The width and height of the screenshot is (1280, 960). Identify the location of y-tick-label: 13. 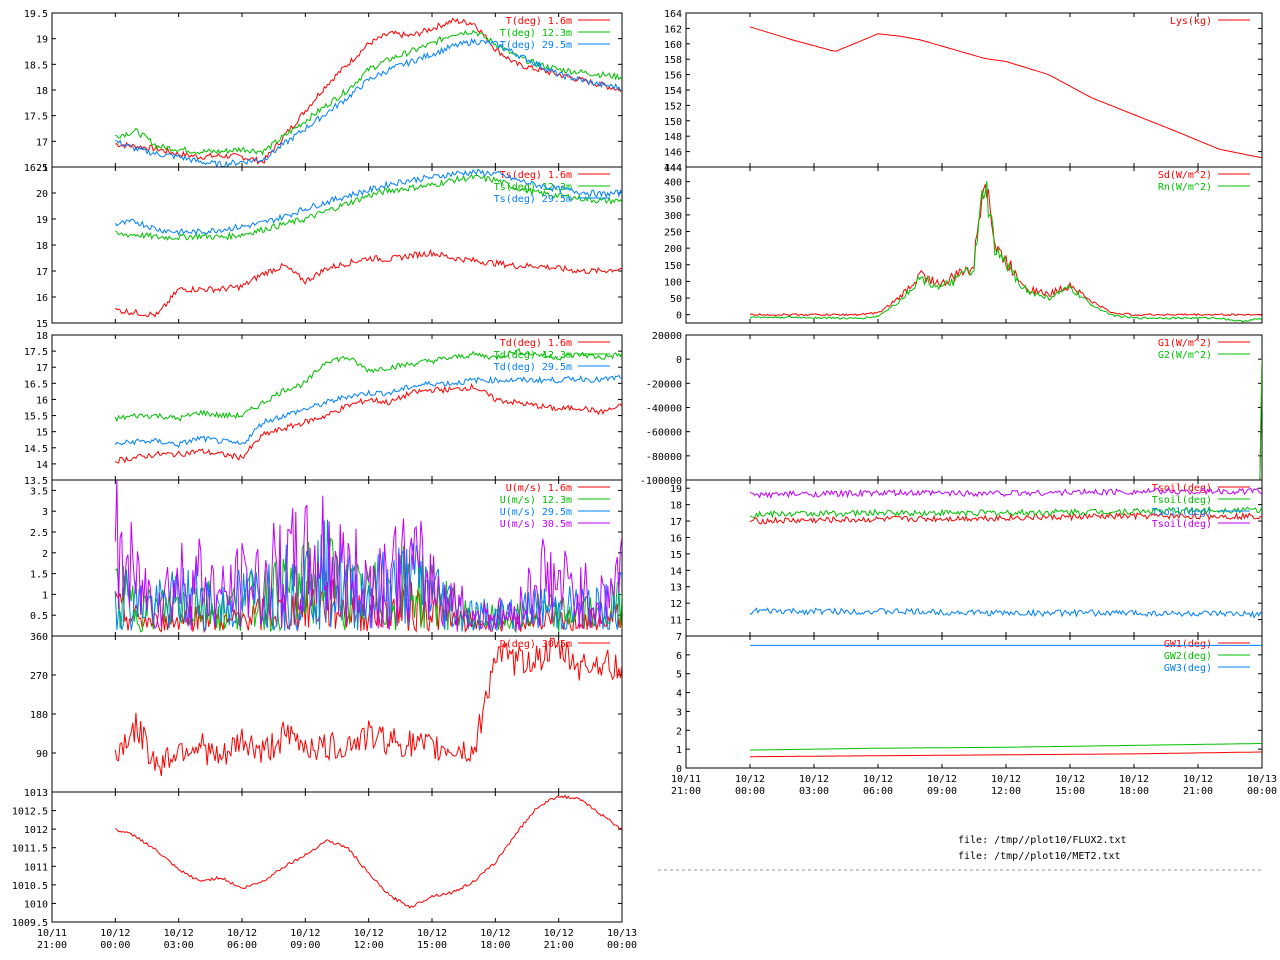
(676, 588).